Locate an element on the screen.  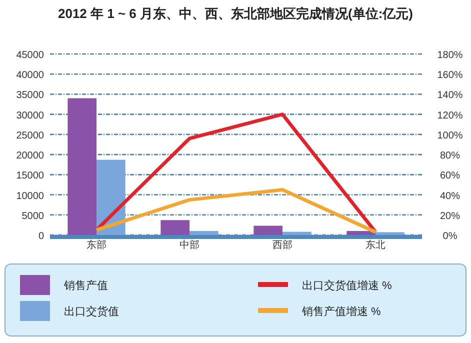
y-tick-label: 20000 is located at coordinates (30, 156).